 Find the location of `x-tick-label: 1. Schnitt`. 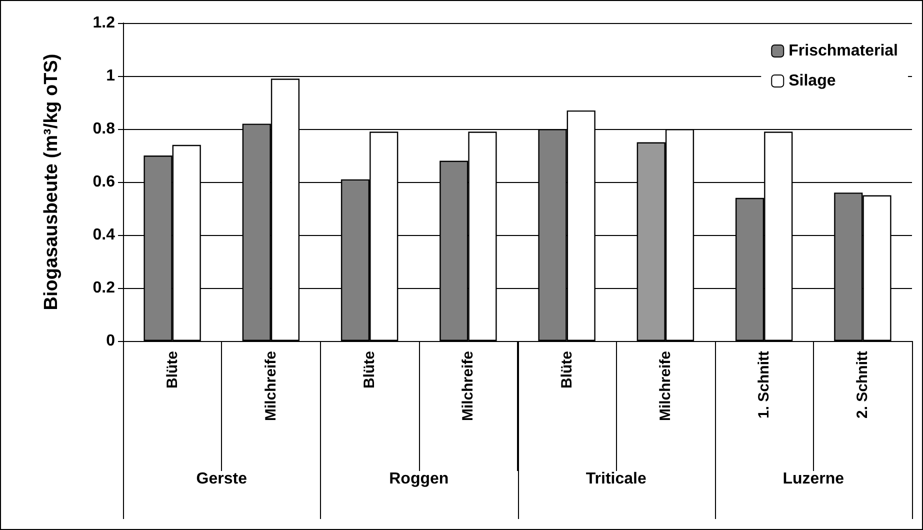

x-tick-label: 1. Schnitt is located at coordinates (764, 385).